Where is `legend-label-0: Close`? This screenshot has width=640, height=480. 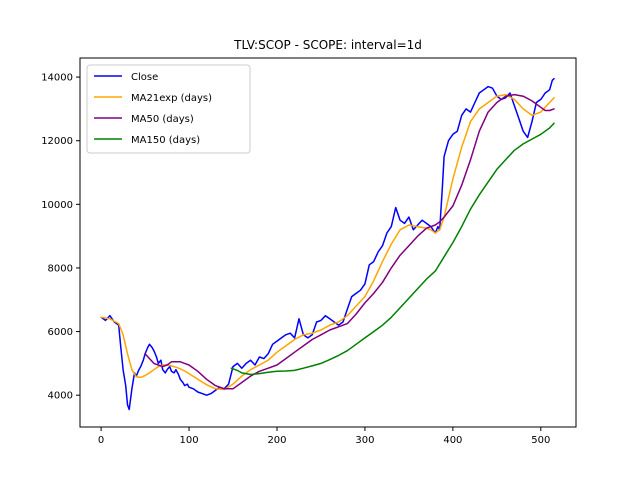 legend-label-0: Close is located at coordinates (144, 77).